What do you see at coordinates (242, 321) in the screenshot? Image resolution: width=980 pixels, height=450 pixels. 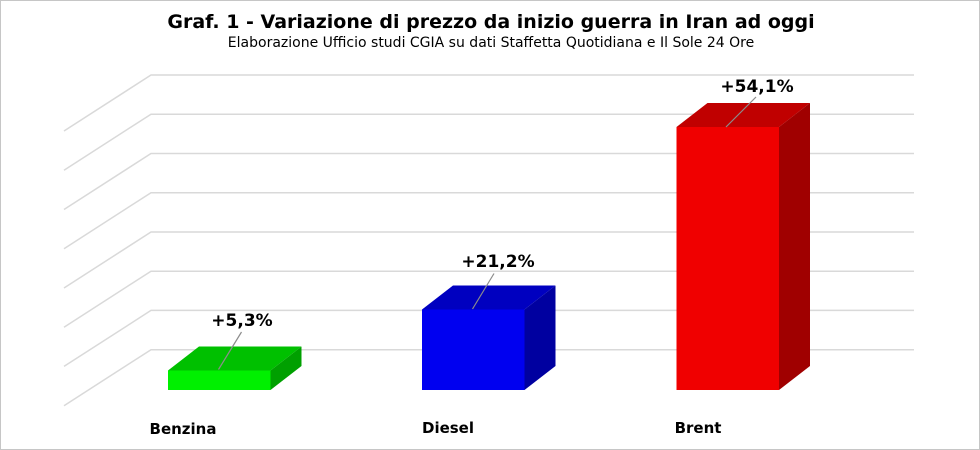 I see `value-label-benzina: +5,3%` at bounding box center [242, 321].